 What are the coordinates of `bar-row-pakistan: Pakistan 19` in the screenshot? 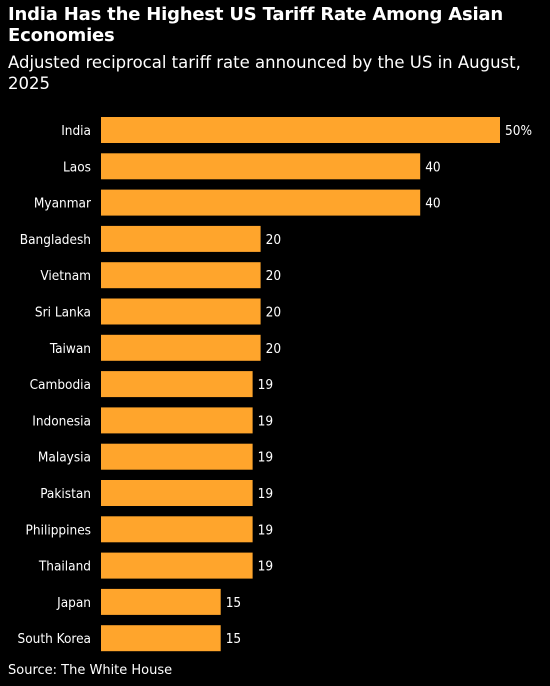 It's located at (156, 493).